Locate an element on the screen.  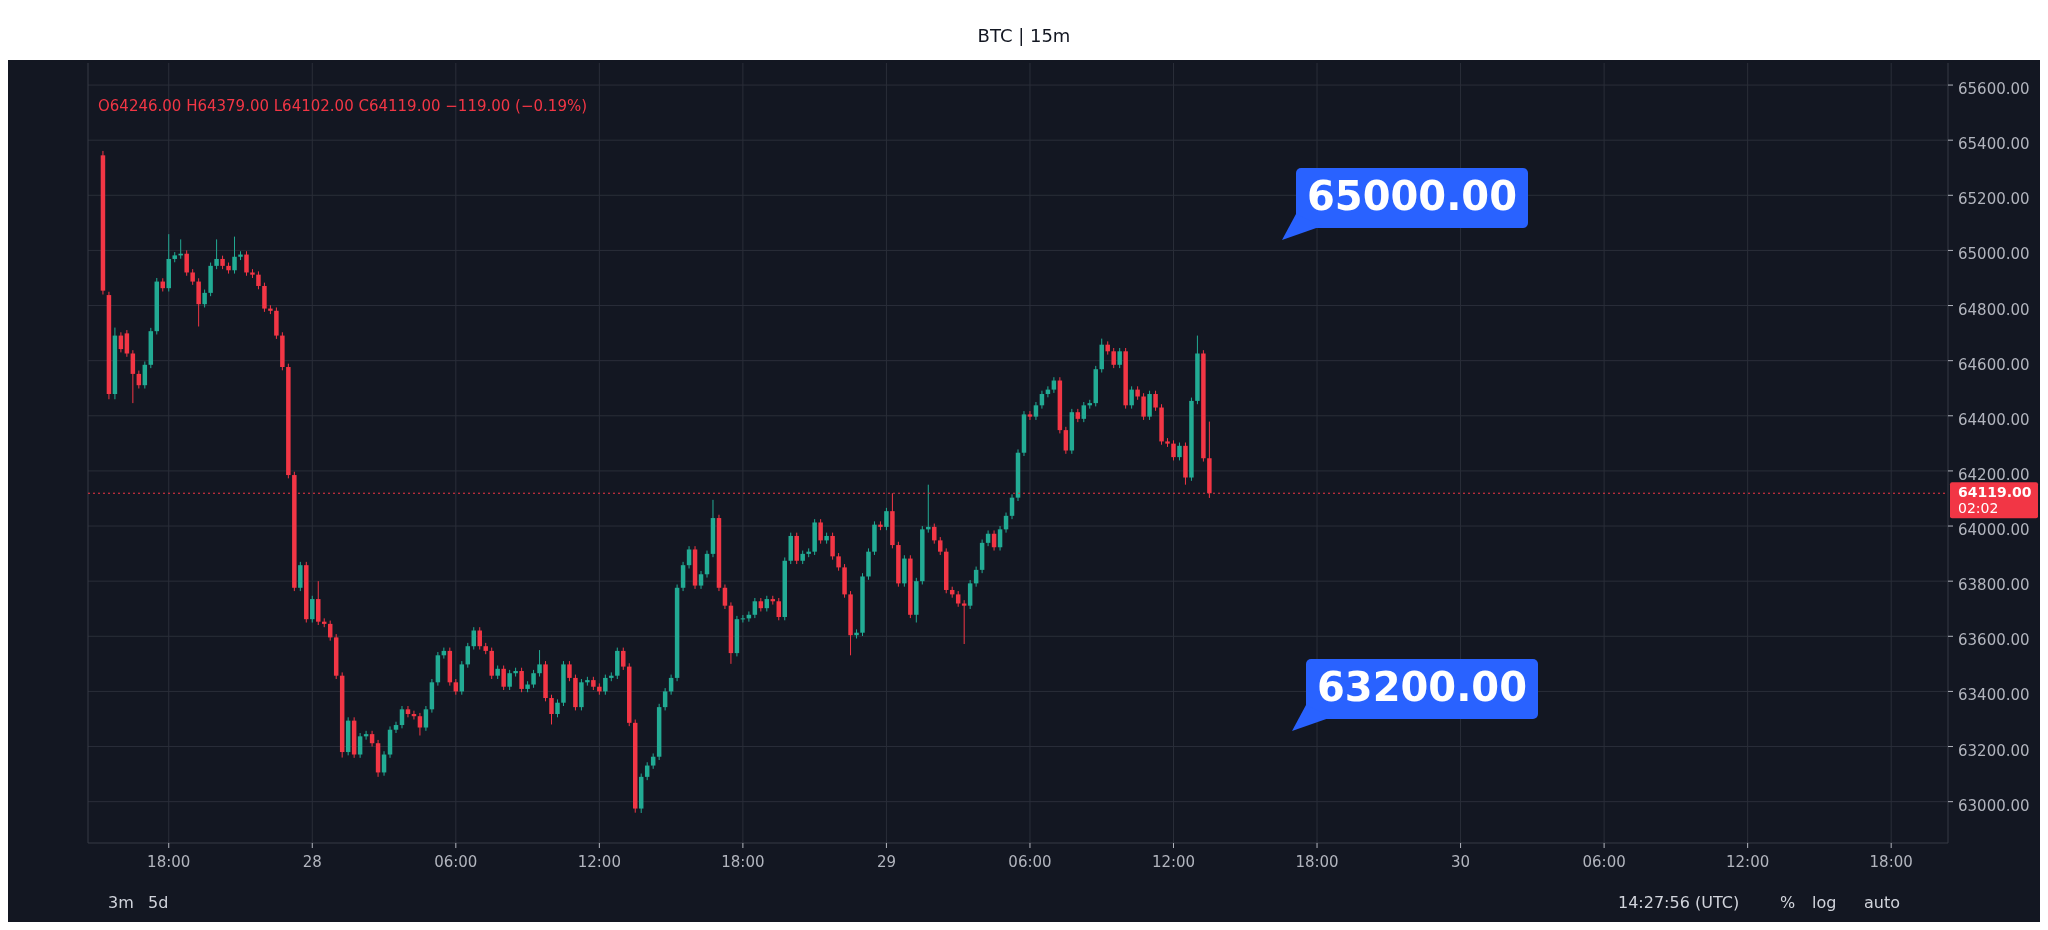
x-tick-label: 29 is located at coordinates (886, 862).